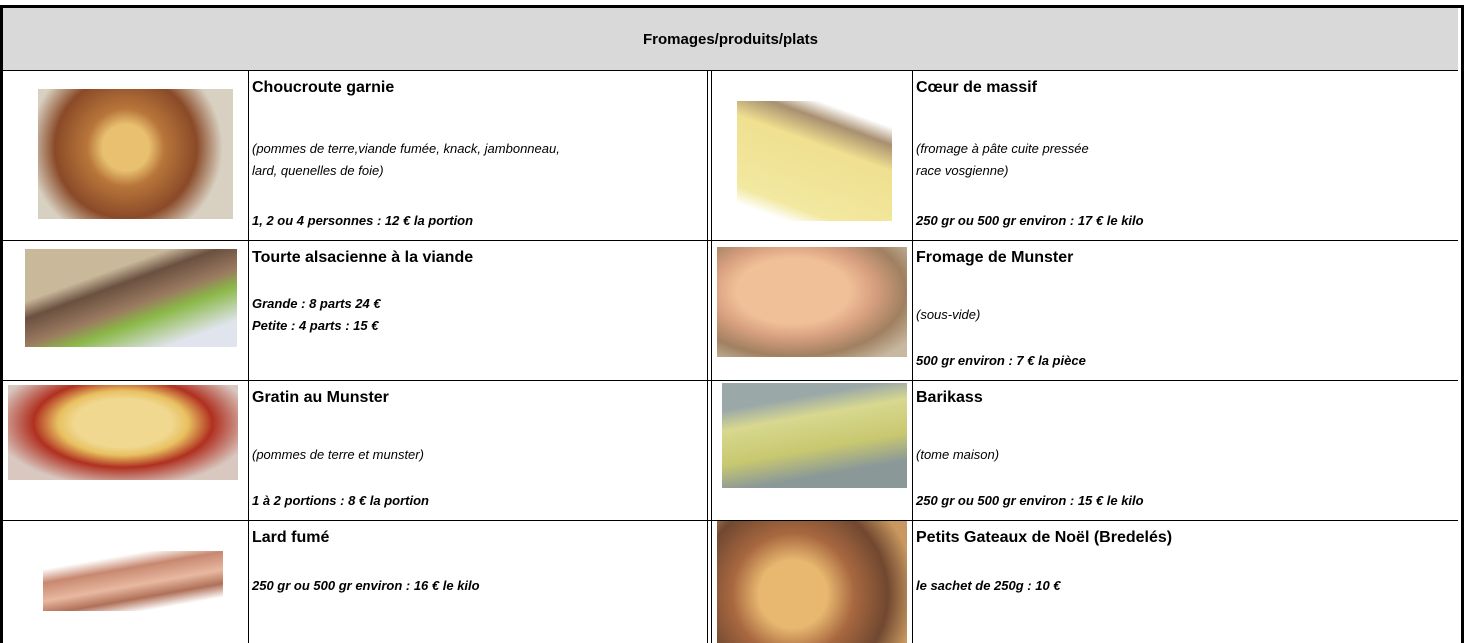  Describe the element at coordinates (363, 257) in the screenshot. I see `product-name: Tourte alsacienne à la viande` at that location.